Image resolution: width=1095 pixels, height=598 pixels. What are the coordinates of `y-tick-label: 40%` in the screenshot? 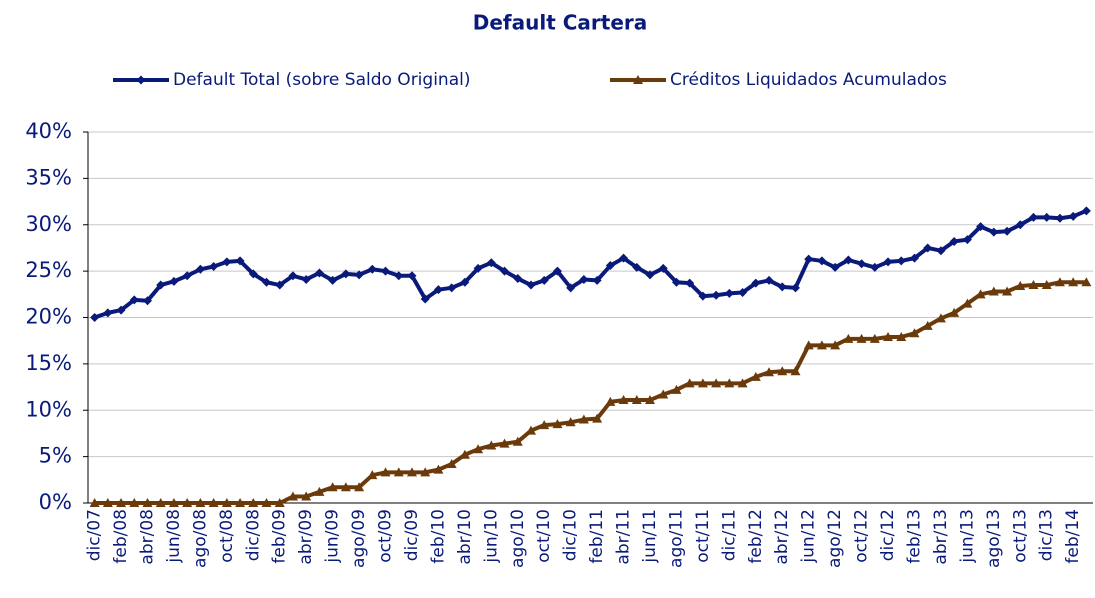 It's located at (48, 131).